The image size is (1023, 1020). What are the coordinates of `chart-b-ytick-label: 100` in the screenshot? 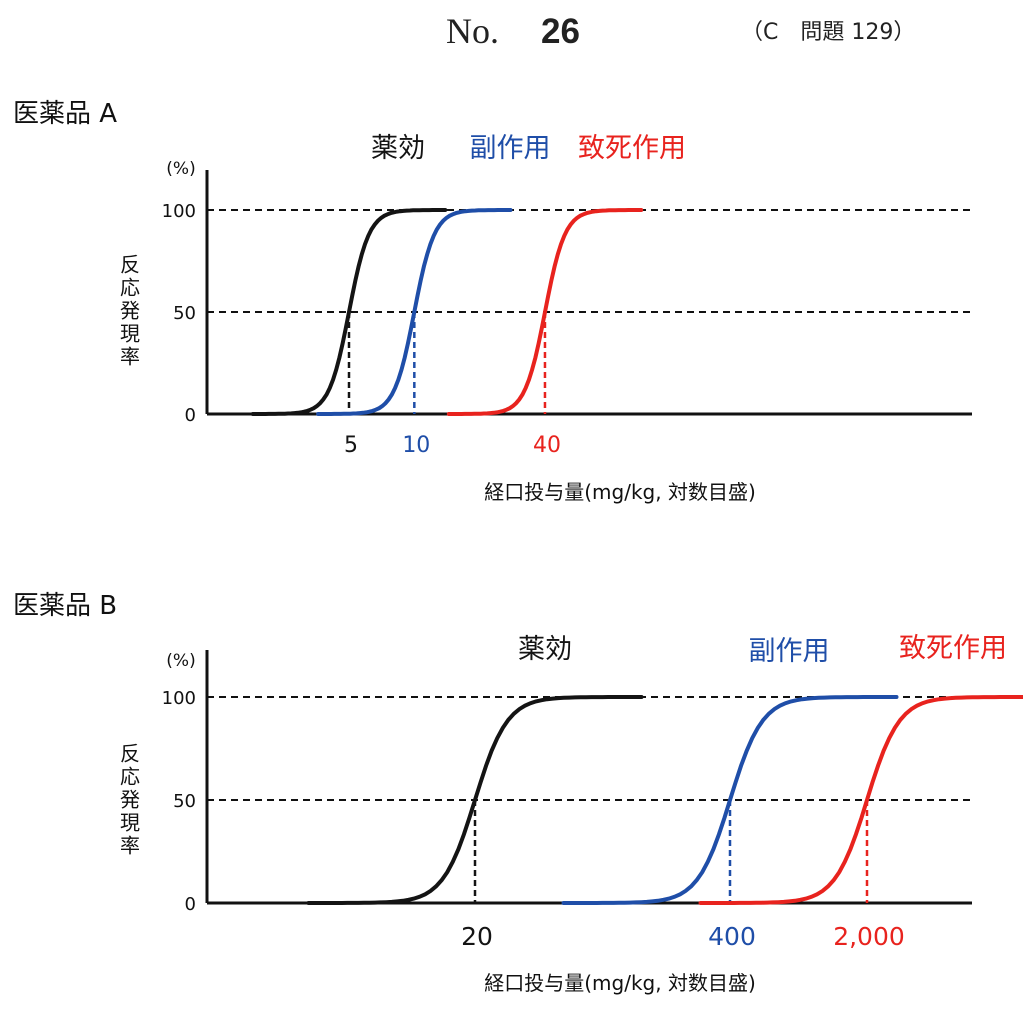 It's located at (179, 698).